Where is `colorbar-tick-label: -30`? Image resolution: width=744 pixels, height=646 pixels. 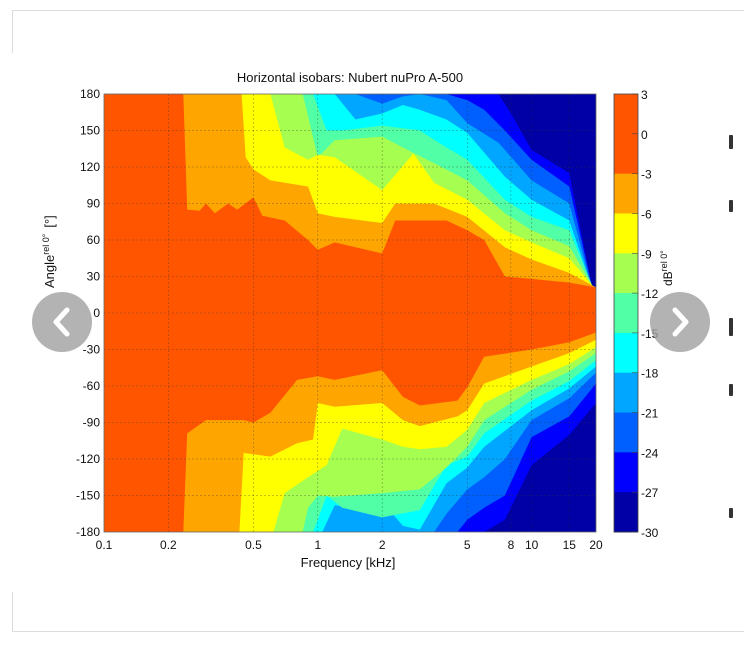
colorbar-tick-label: -30 is located at coordinates (650, 533).